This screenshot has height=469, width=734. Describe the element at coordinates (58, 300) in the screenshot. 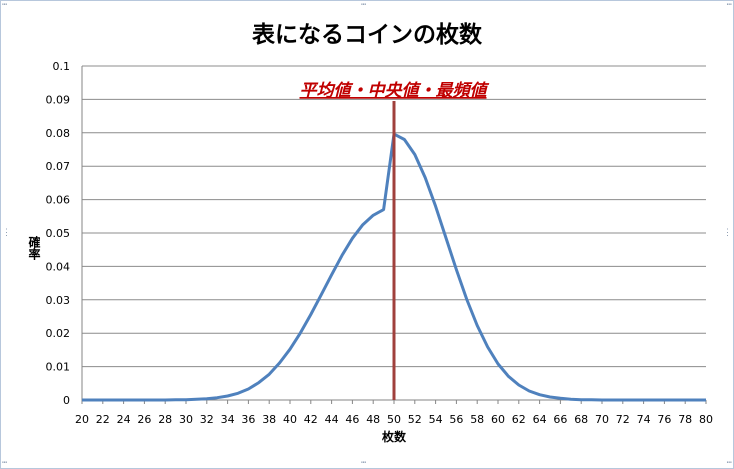

I see `y-tick-label: 0.03` at that location.